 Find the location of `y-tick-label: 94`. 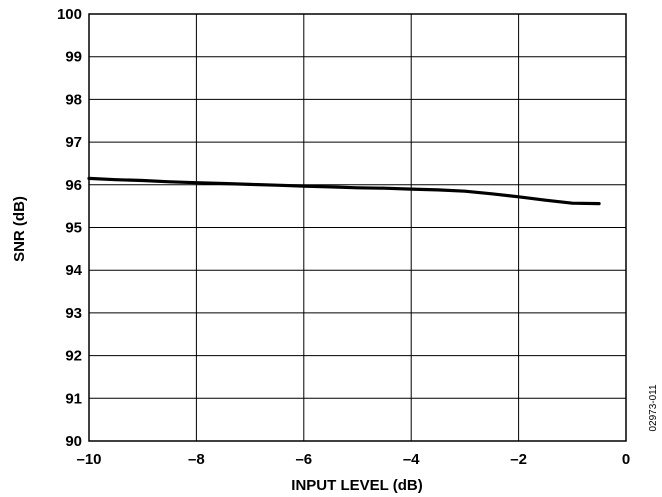

y-tick-label: 94 is located at coordinates (73, 270).